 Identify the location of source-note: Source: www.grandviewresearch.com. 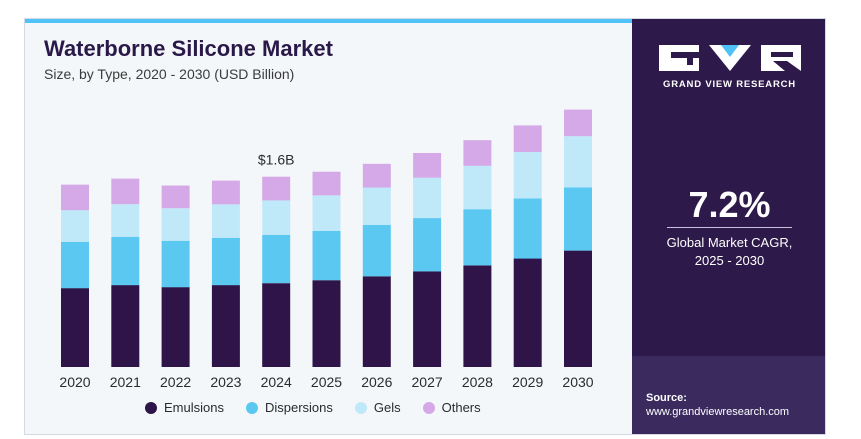
(717, 405).